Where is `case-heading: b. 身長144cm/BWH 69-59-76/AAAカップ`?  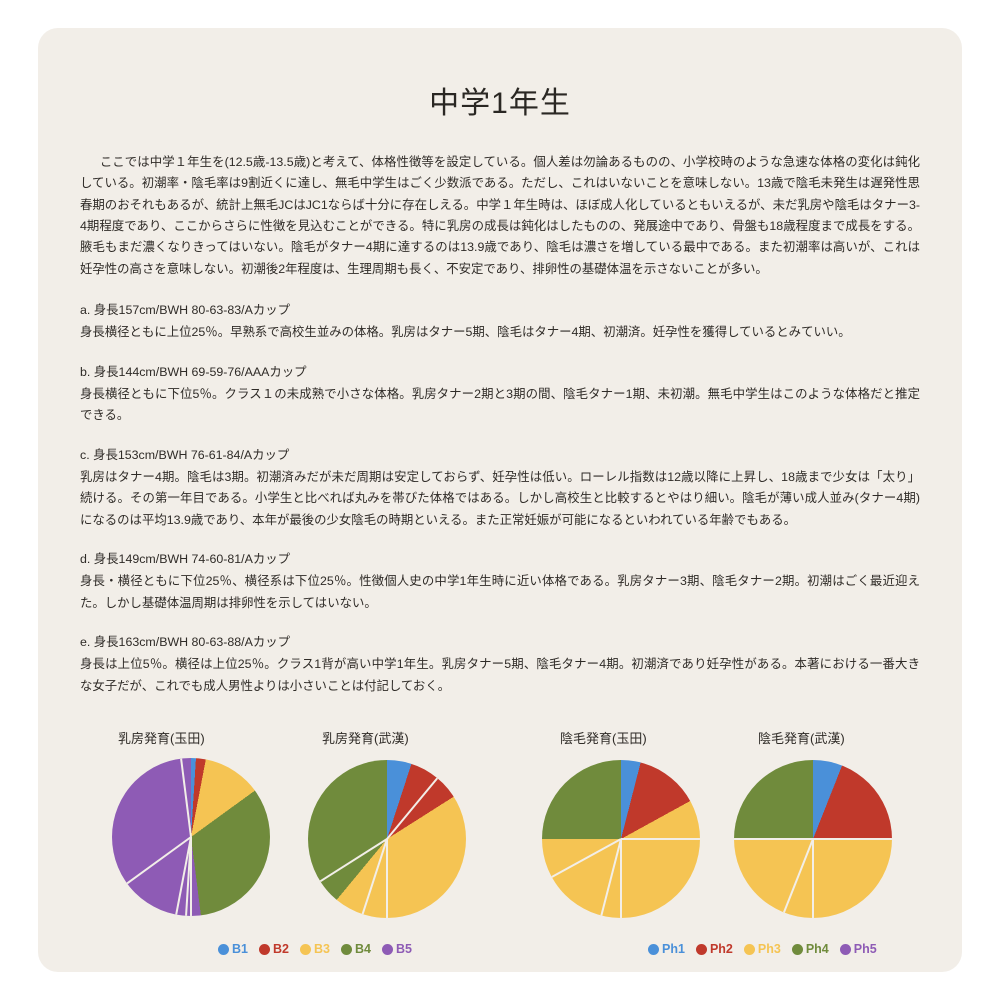 case-heading: b. 身長144cm/BWH 69-59-76/AAAカップ is located at coordinates (193, 371).